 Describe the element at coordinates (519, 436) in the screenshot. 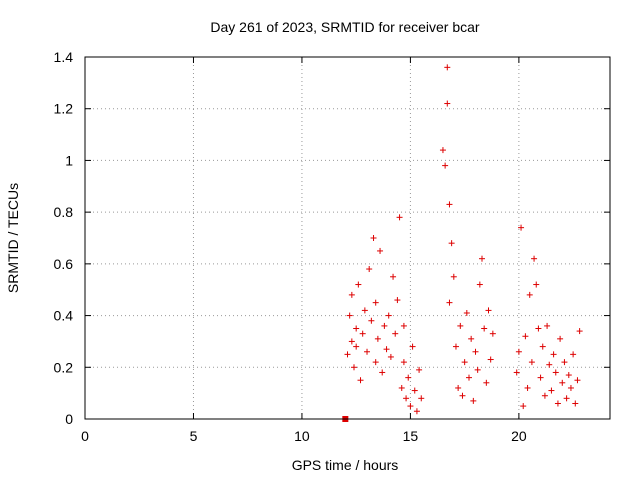

I see `x-tick-label: 20` at that location.